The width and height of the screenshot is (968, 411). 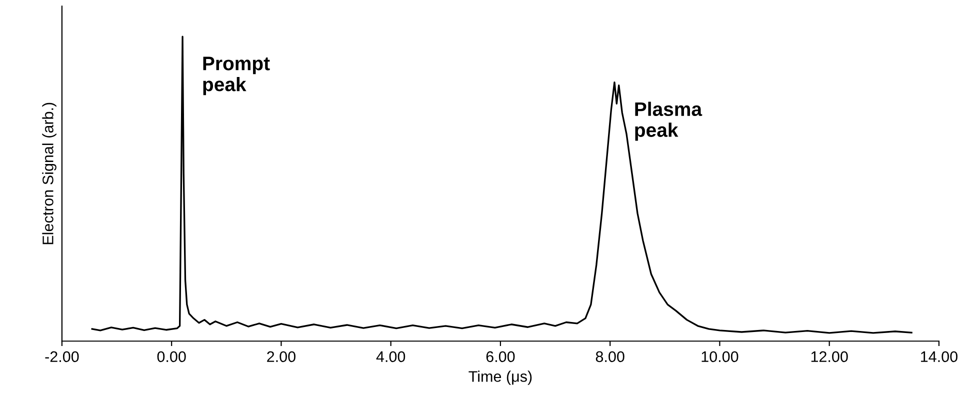 I want to click on x-tick-label: 14.00, so click(x=939, y=356).